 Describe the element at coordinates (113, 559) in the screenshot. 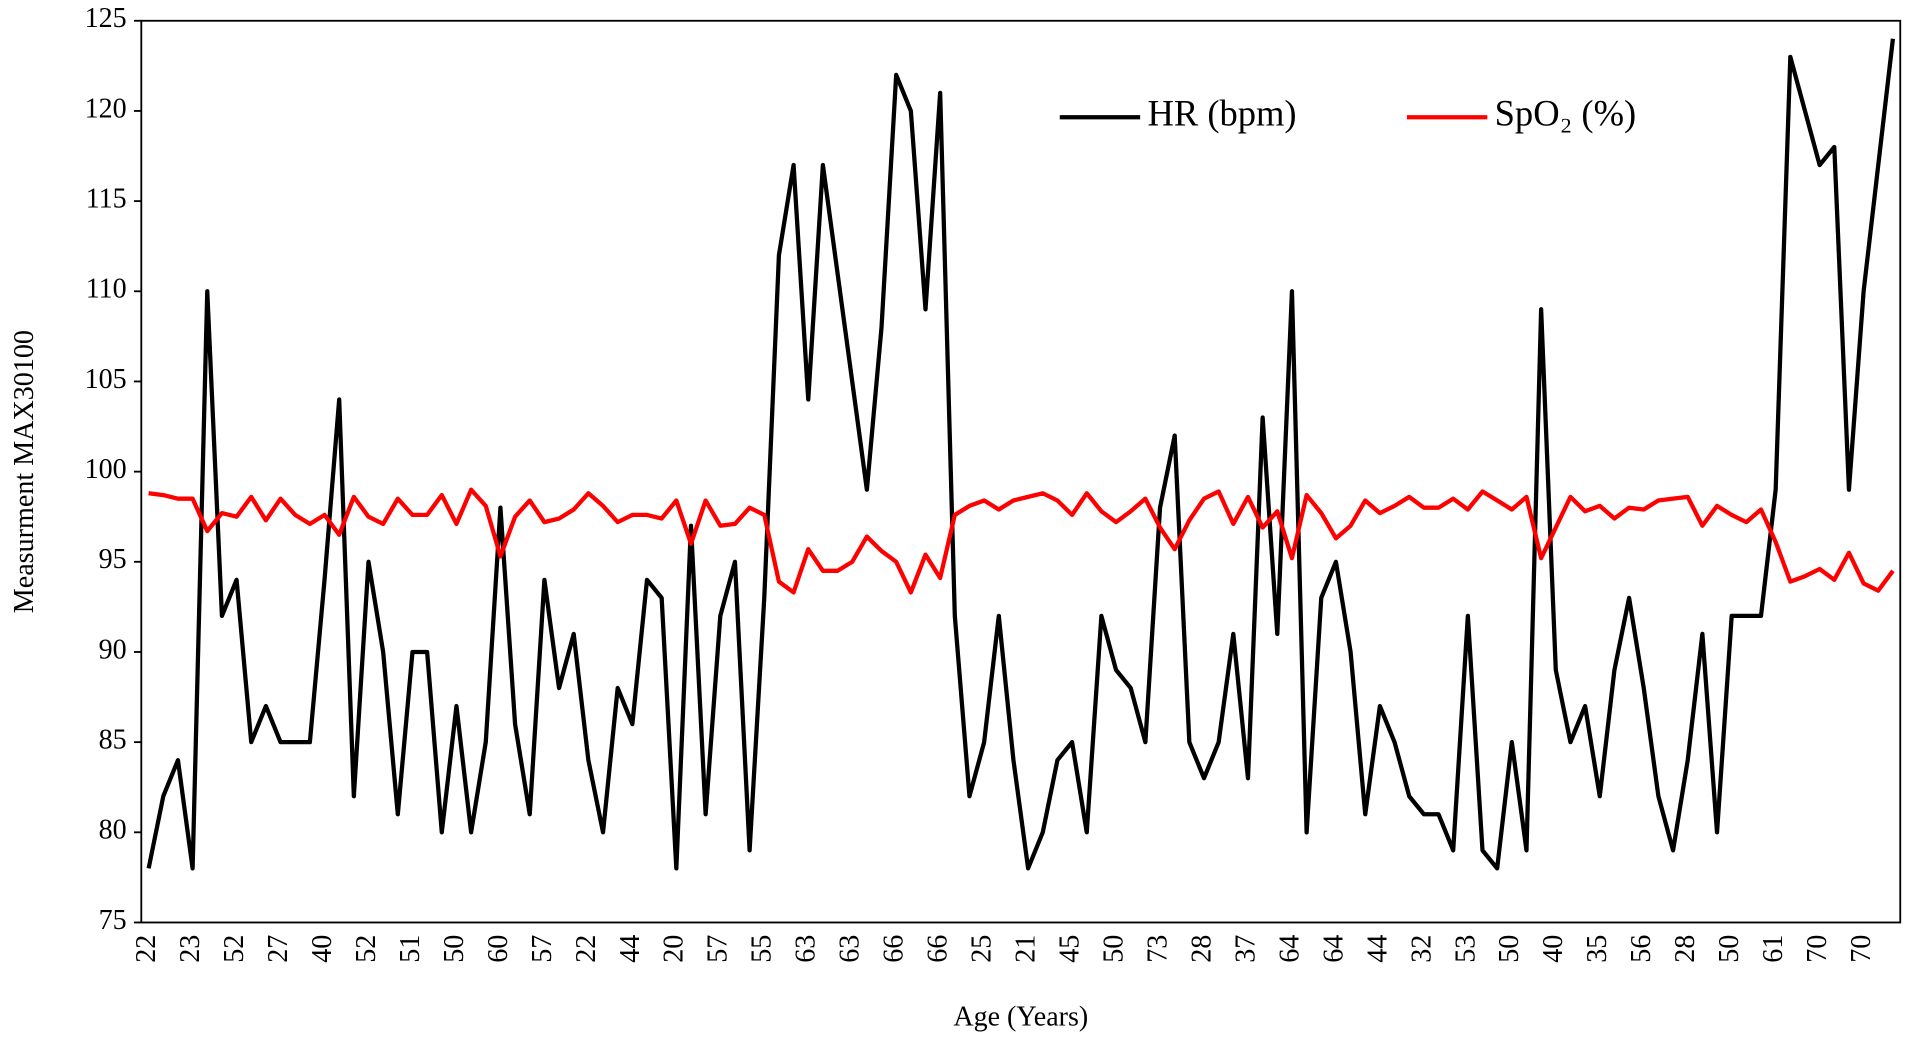

I see `y-tick-label: 95` at that location.